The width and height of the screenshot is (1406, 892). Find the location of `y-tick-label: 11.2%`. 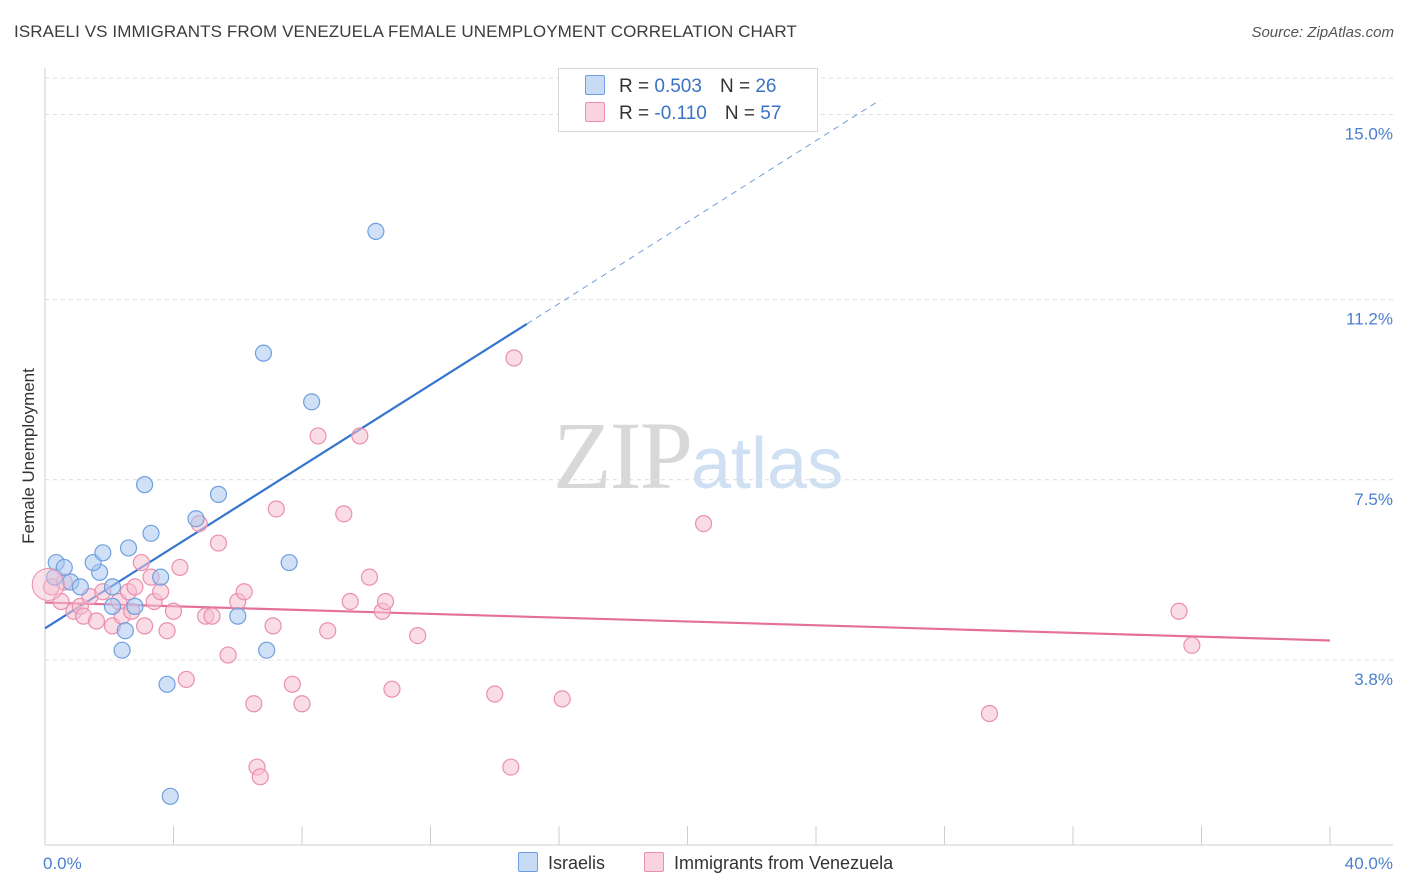

y-tick-label: 11.2% is located at coordinates (1369, 319).